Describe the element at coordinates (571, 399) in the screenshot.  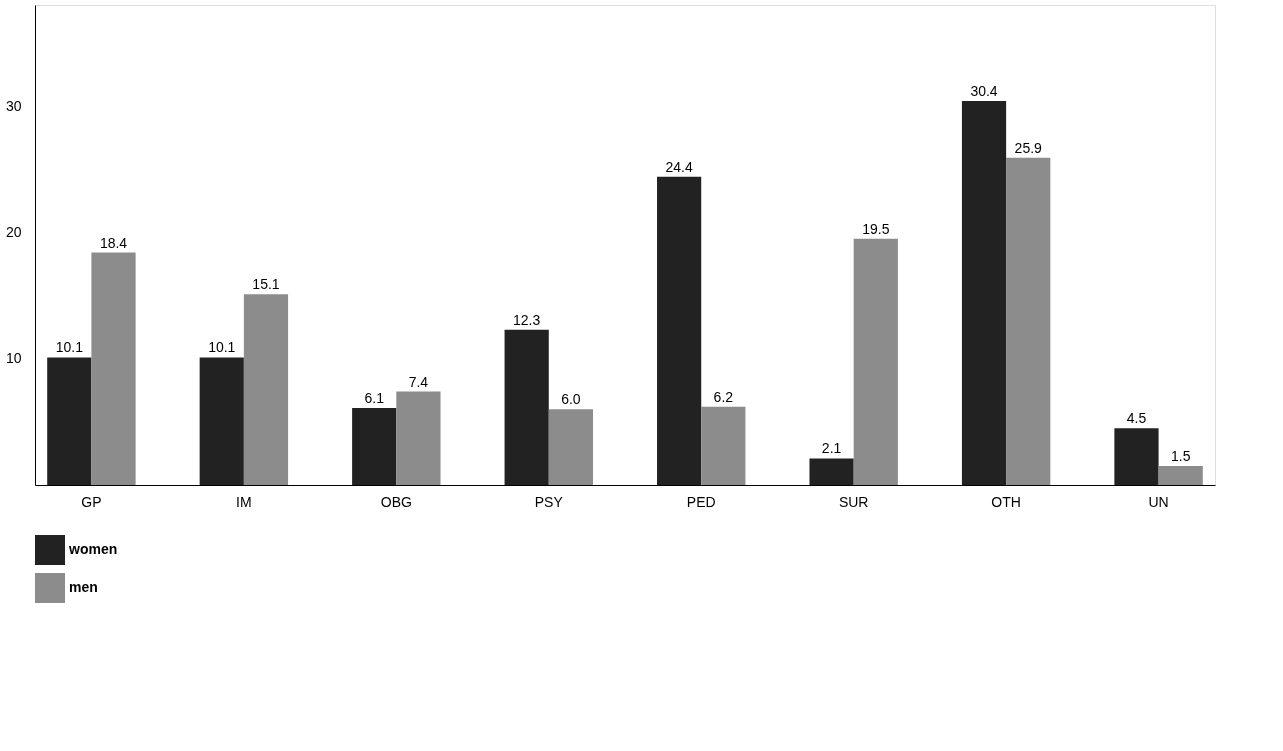
I see `data-label: 6.0` at that location.